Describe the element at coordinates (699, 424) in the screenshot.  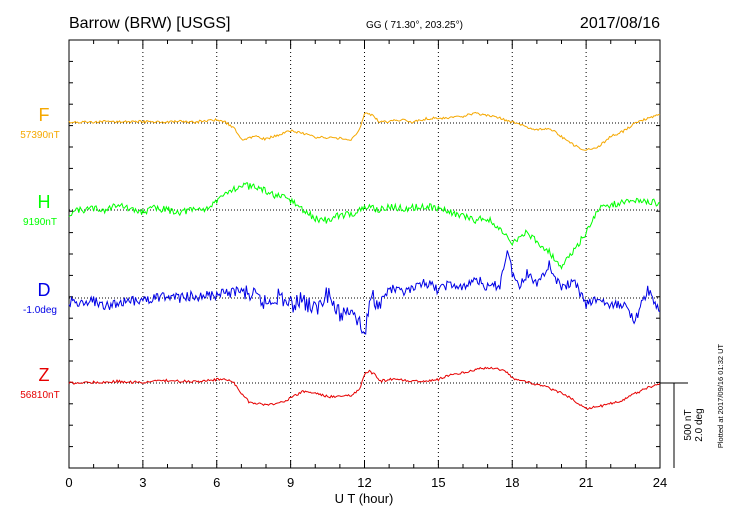
I see `scale-deg-label: 2.0 deg` at that location.